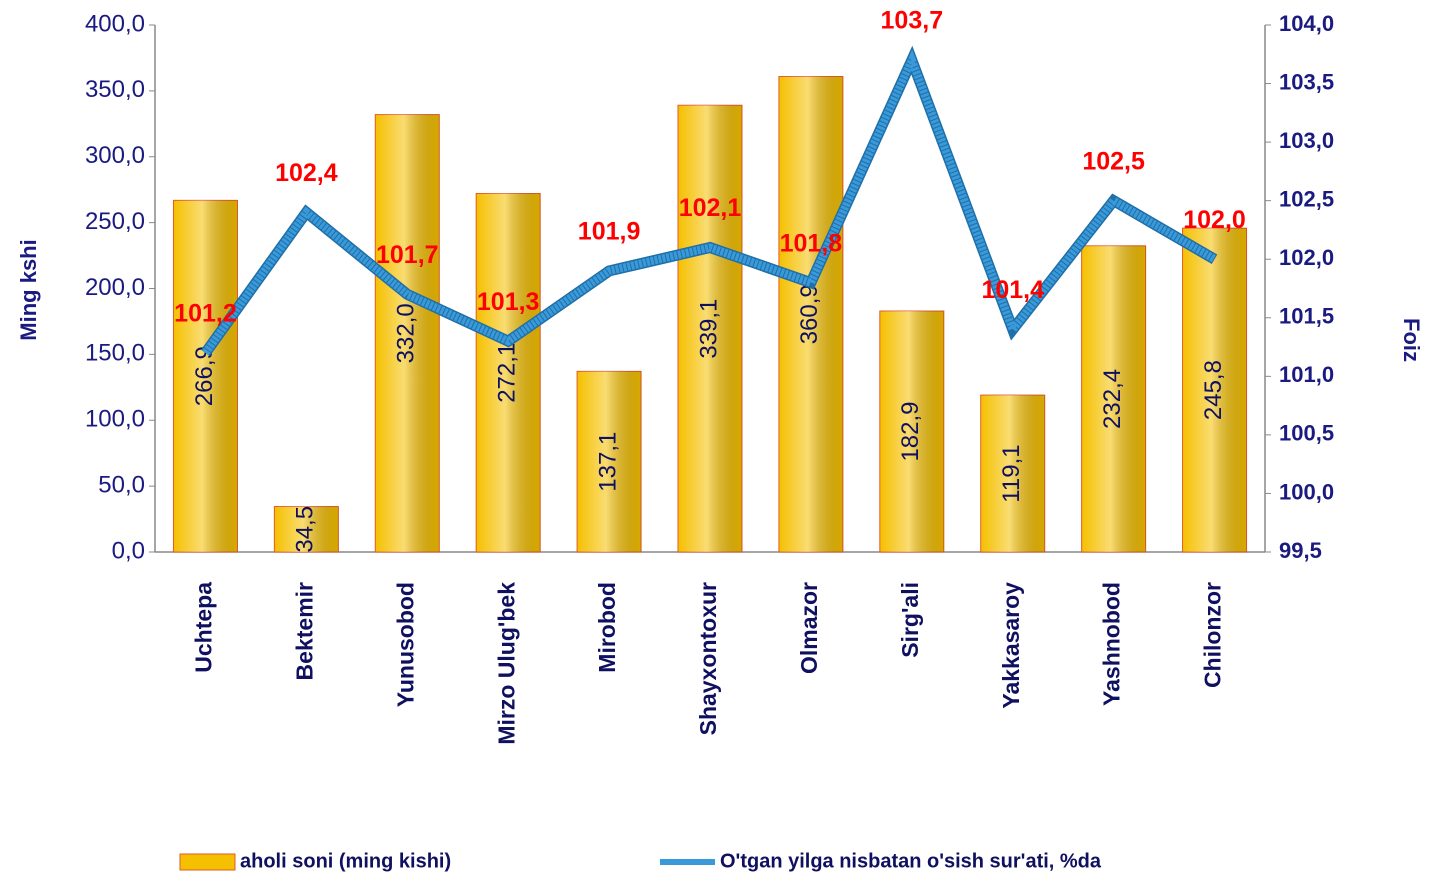  What do you see at coordinates (207, 862) in the screenshot?
I see `legend-swatch` at bounding box center [207, 862].